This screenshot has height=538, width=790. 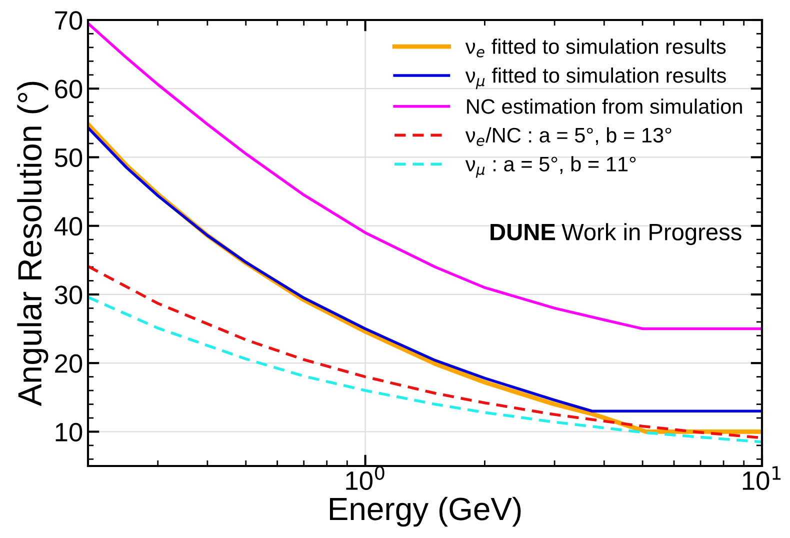 What do you see at coordinates (595, 48) in the screenshot?
I see `legend-label: ν$_{e}$ fitted to simulation results` at bounding box center [595, 48].